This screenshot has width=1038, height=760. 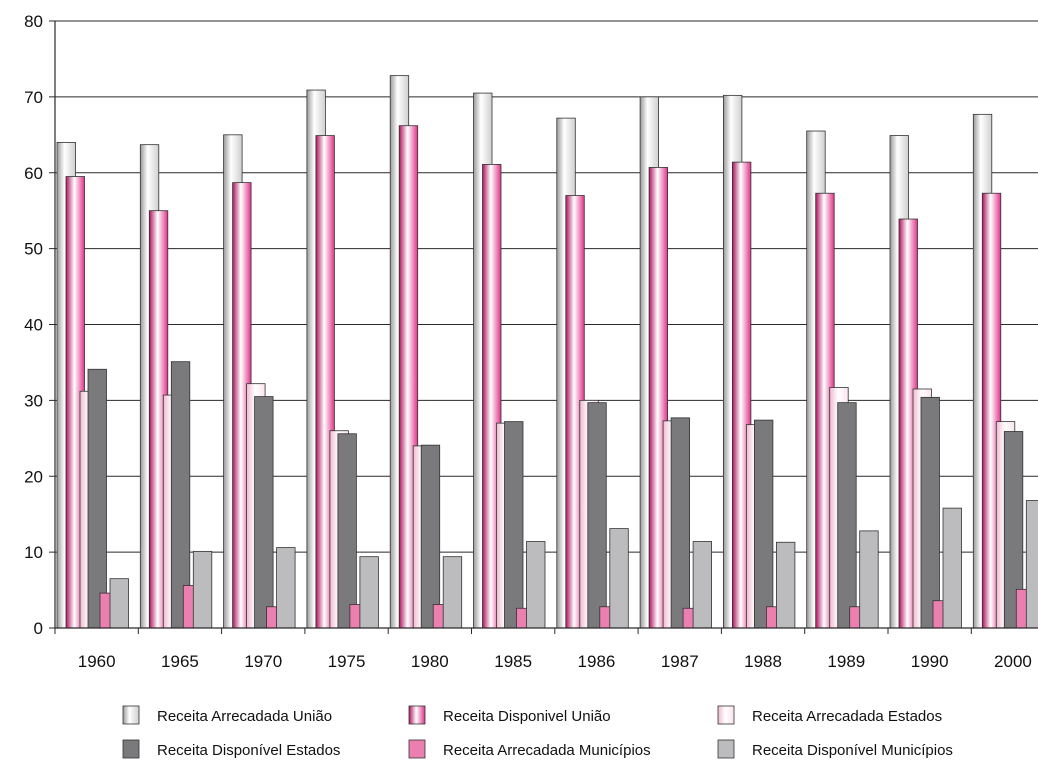 What do you see at coordinates (347, 661) in the screenshot?
I see `x-tick-label: 1975` at bounding box center [347, 661].